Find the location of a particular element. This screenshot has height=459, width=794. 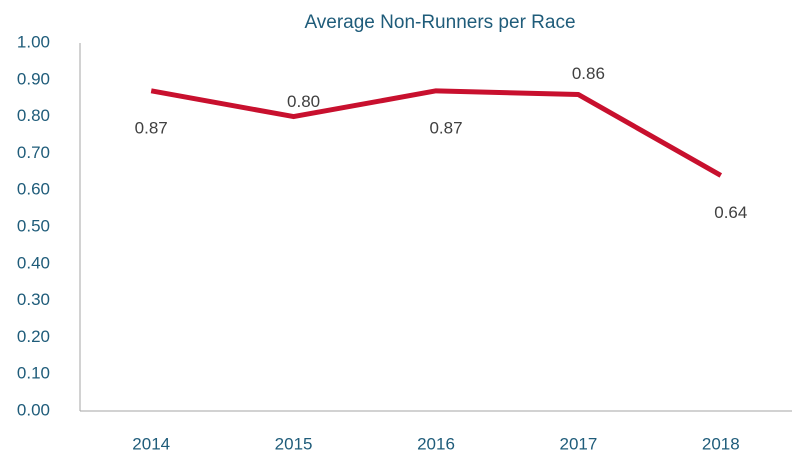

data-label: 0.64 is located at coordinates (730, 212).